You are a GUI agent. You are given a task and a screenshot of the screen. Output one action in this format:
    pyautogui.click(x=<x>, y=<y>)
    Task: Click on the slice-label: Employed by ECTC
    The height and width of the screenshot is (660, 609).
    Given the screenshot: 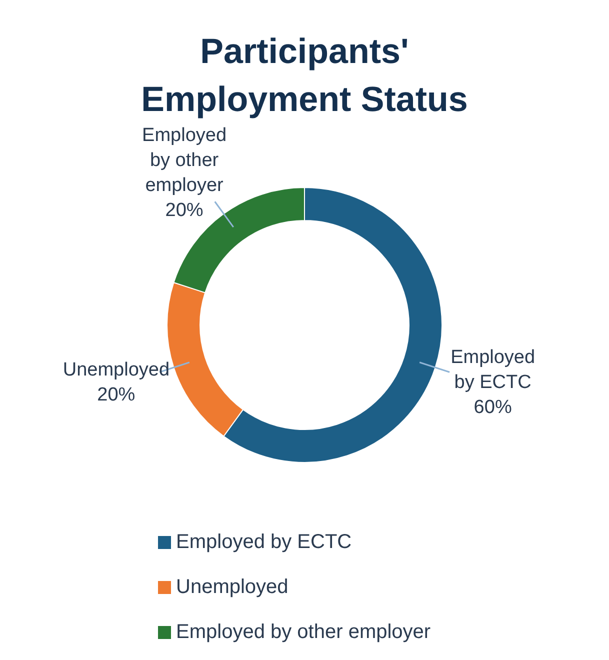 What is the action you would take?
    pyautogui.click(x=493, y=370)
    